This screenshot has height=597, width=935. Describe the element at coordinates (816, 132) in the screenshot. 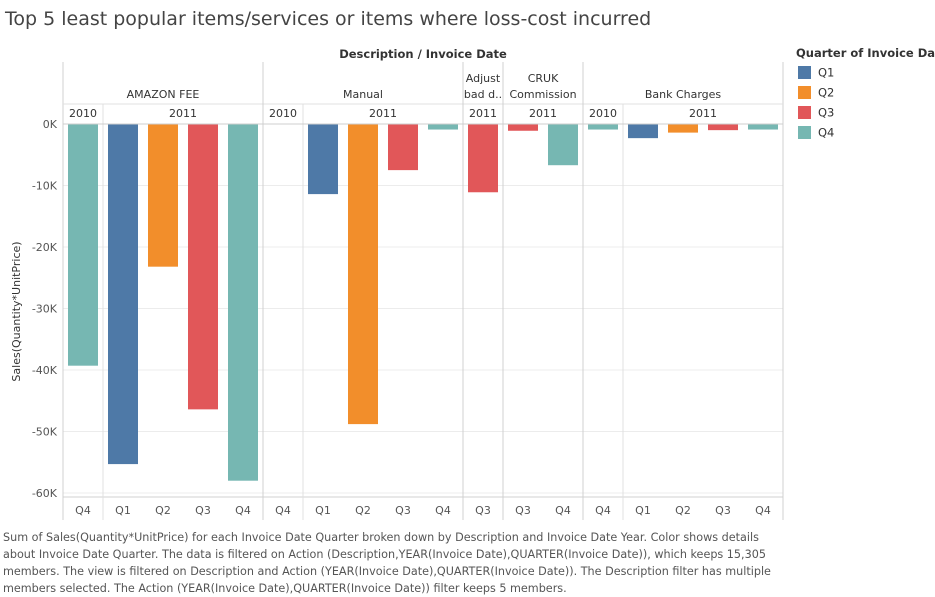

I see `legend-item-q4: Q4` at that location.